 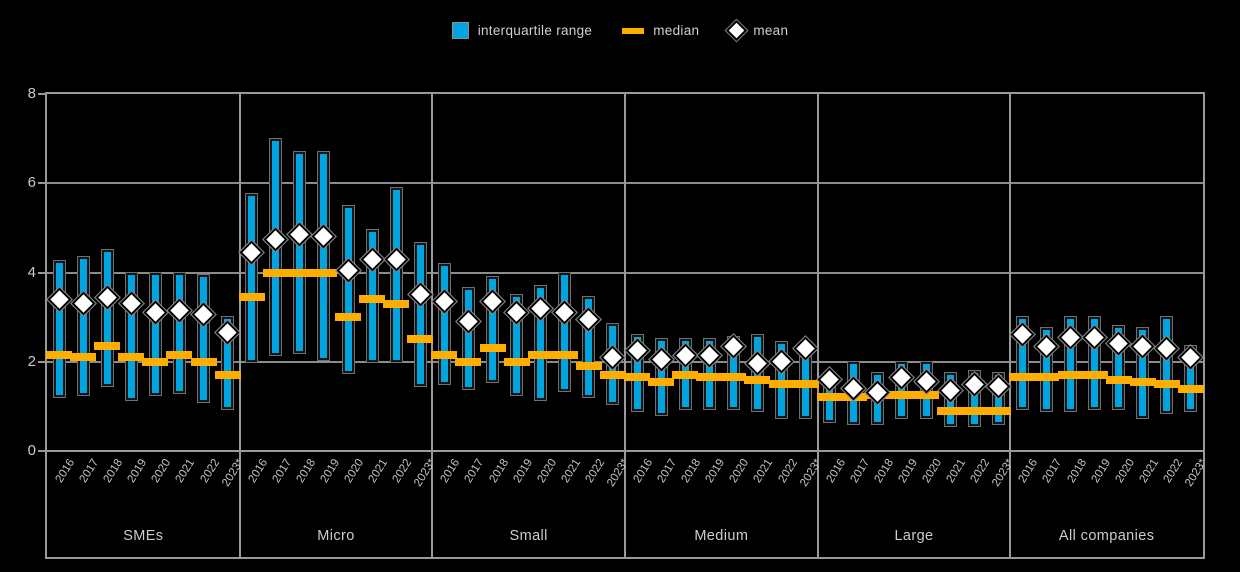 What do you see at coordinates (143, 536) in the screenshot?
I see `group-label-smes: SMEs` at bounding box center [143, 536].